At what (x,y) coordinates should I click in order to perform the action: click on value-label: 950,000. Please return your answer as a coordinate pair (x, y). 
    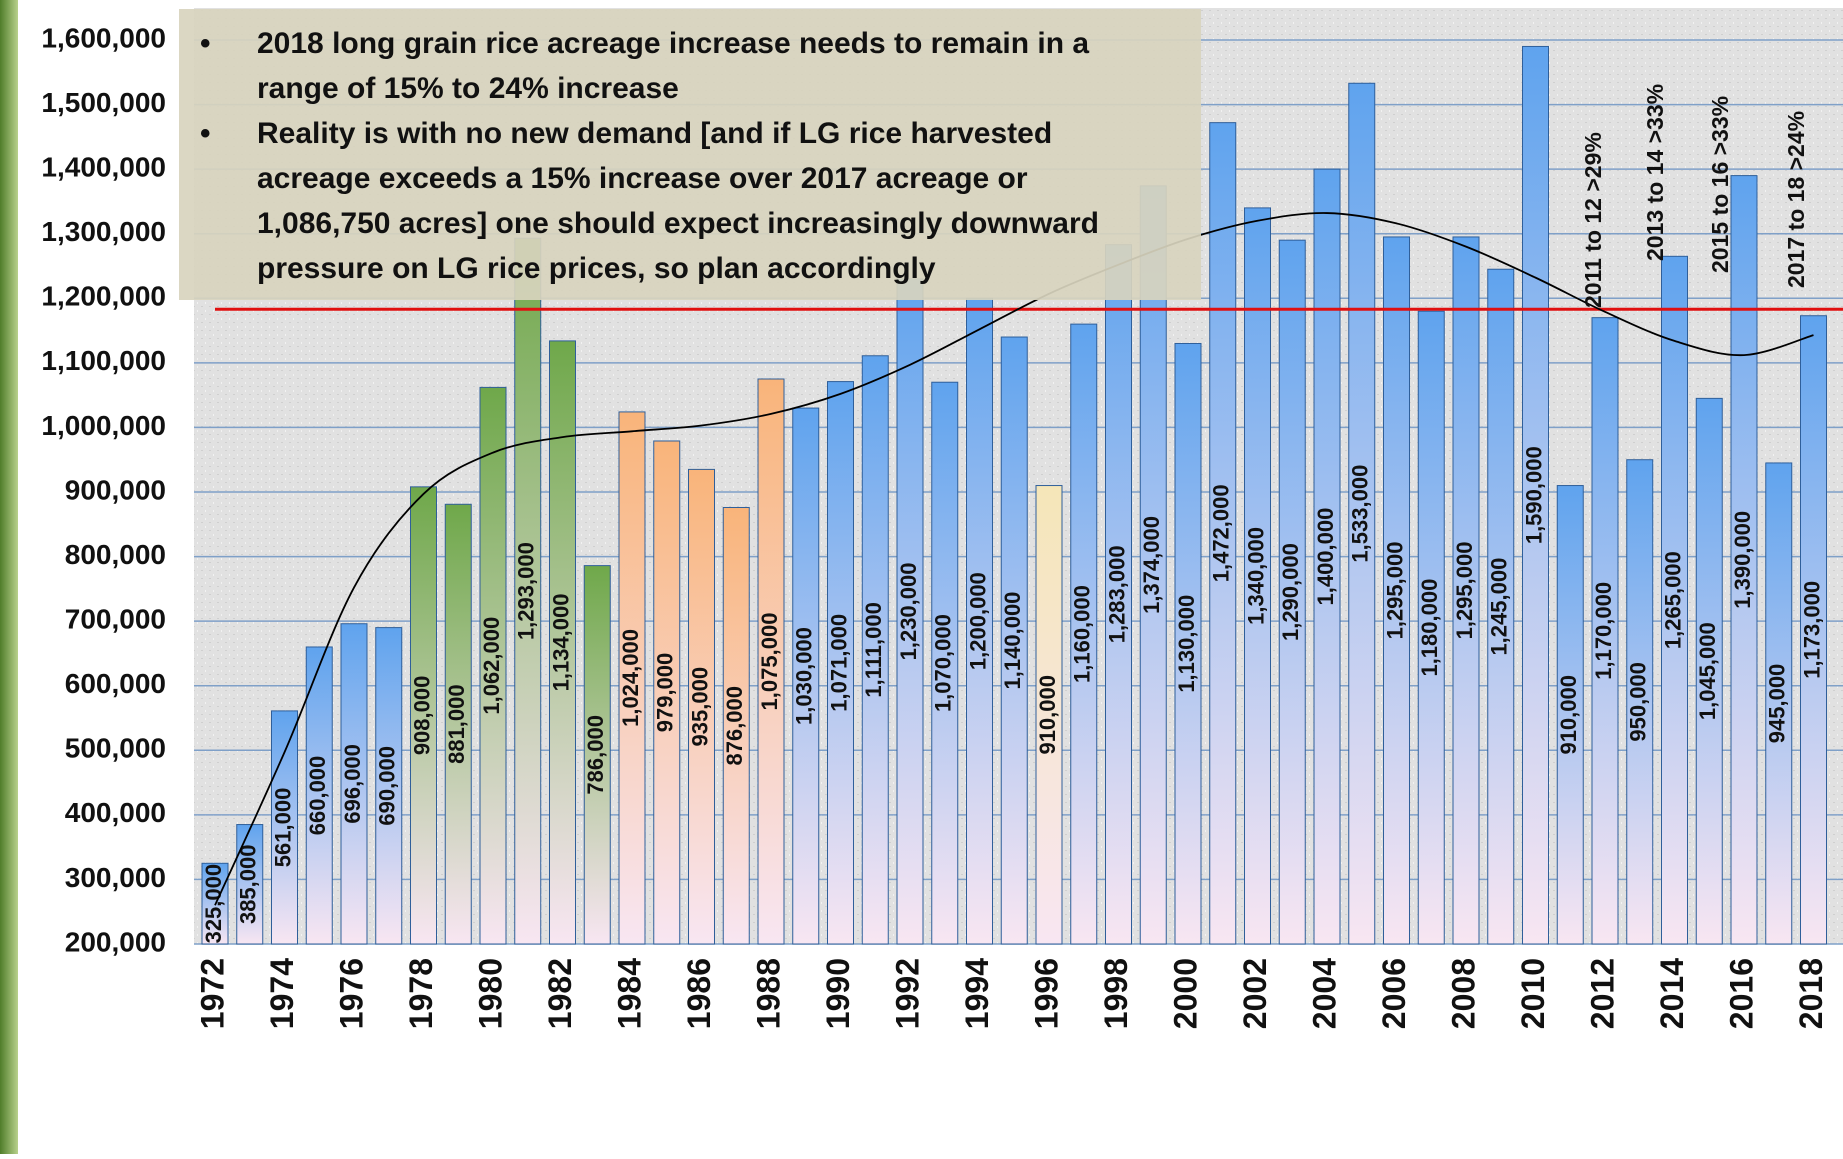
    Looking at the image, I should click on (1638, 702).